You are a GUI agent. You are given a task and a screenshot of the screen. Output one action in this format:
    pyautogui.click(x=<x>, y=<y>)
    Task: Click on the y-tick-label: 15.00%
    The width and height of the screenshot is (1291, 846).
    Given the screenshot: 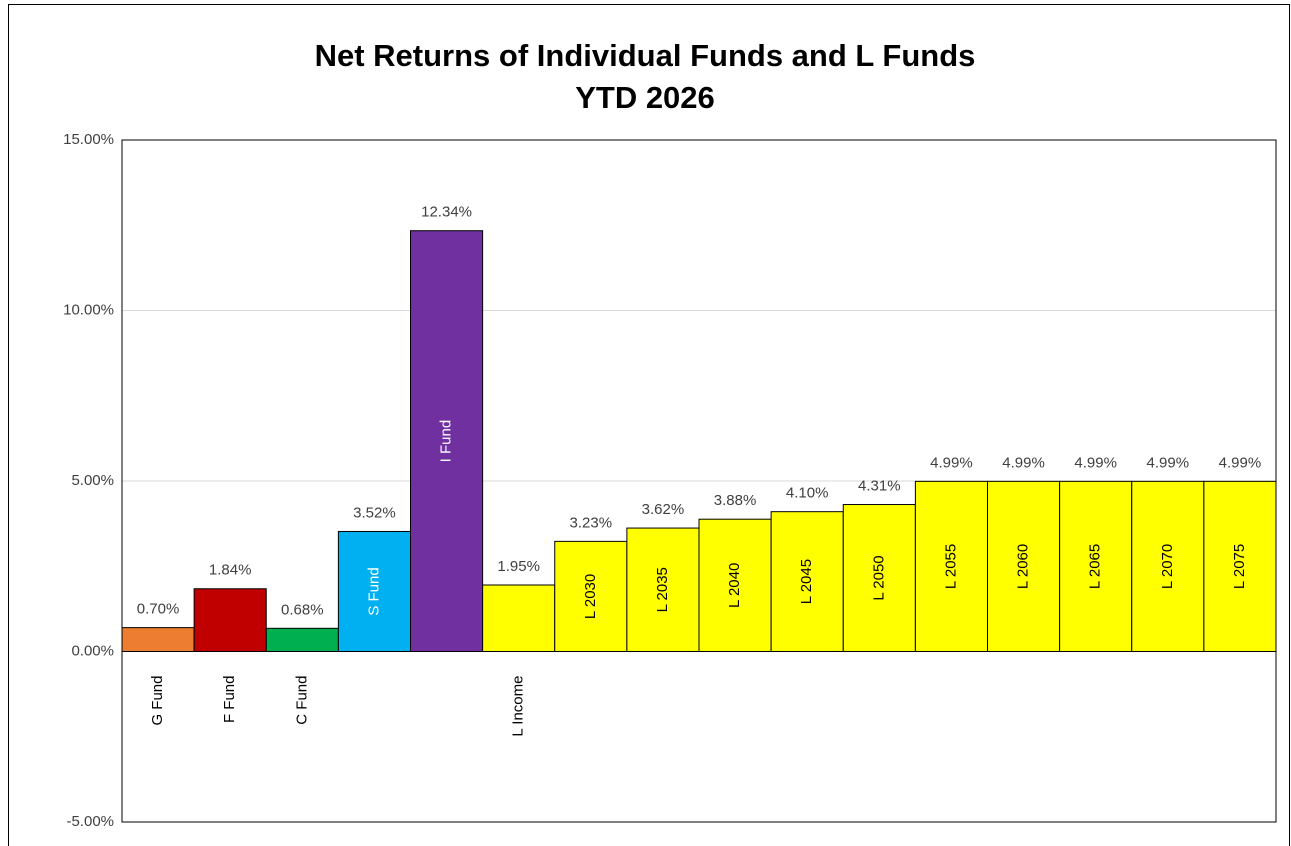 What is the action you would take?
    pyautogui.click(x=88, y=139)
    